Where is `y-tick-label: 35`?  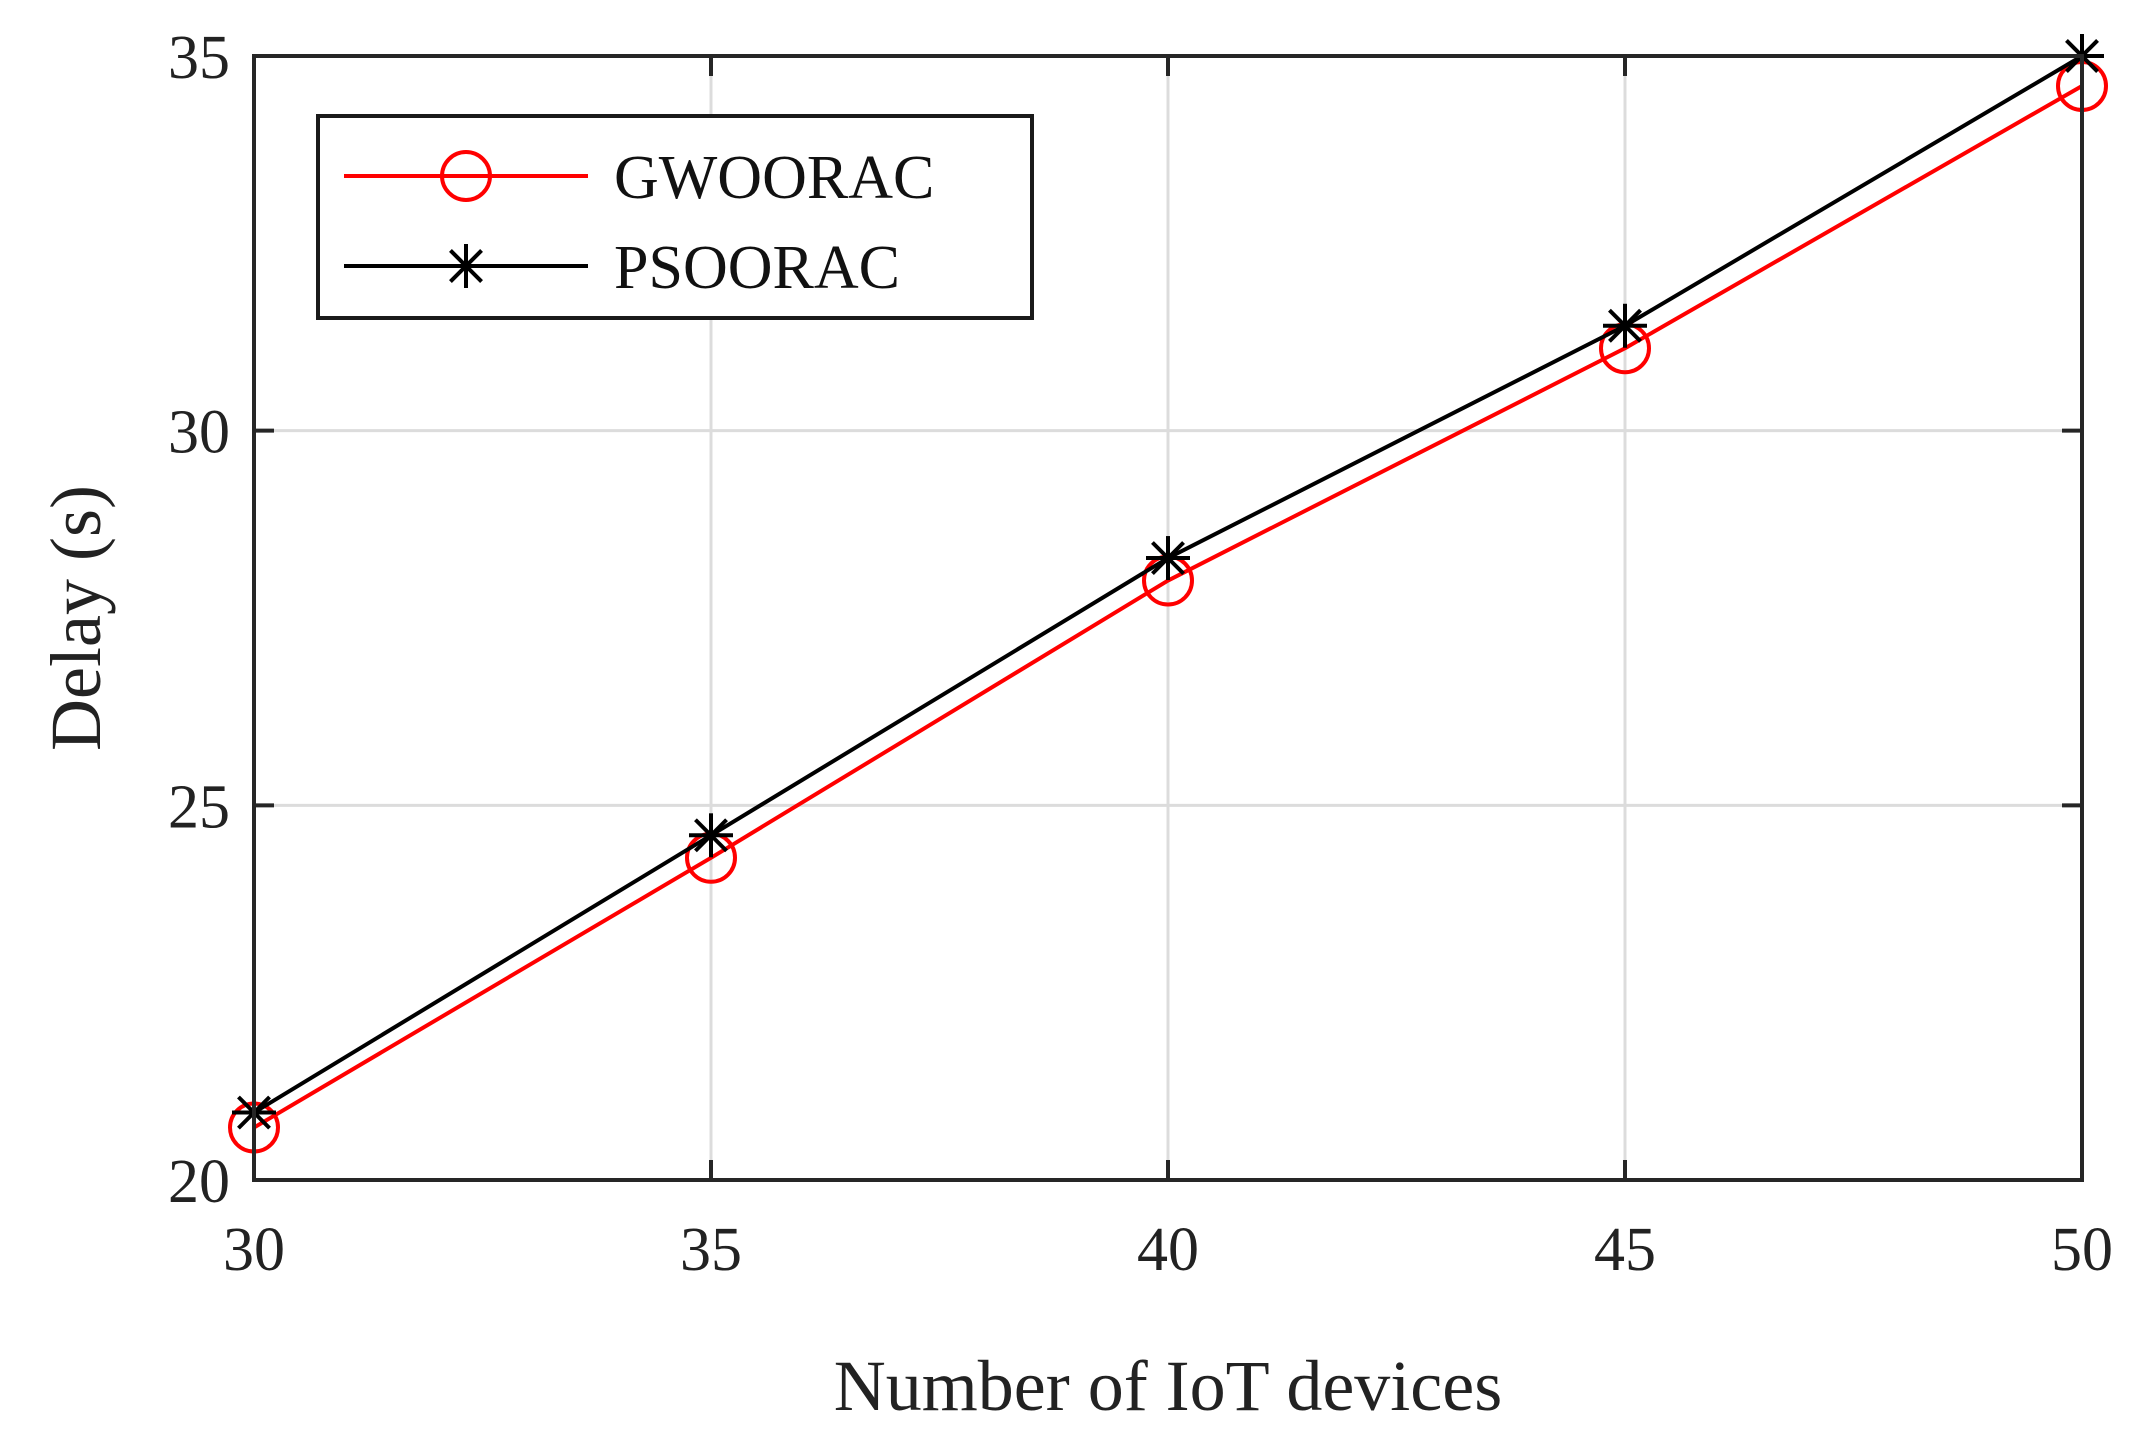
y-tick-label: 35 is located at coordinates (199, 58).